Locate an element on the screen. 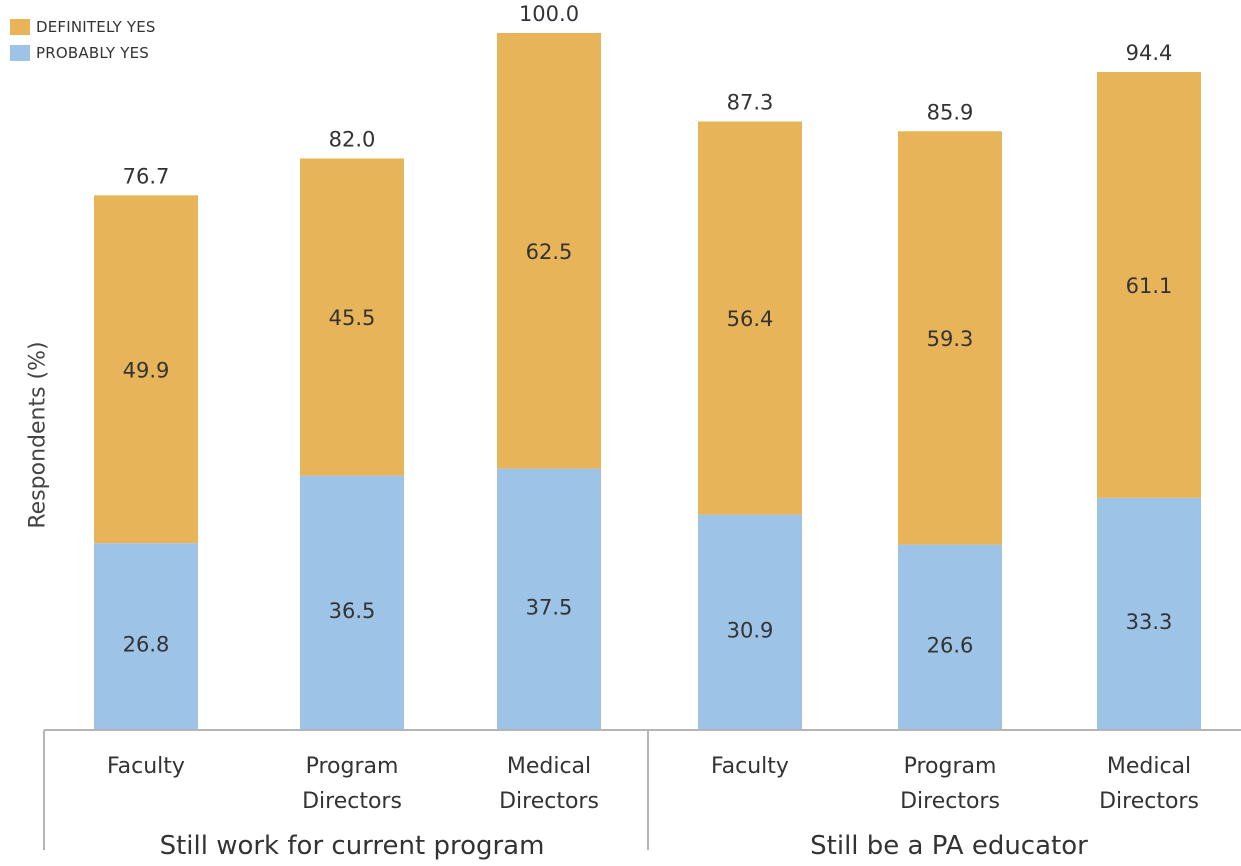 This screenshot has width=1241, height=866. data-label-probably-yes: 36.5 is located at coordinates (352, 611).